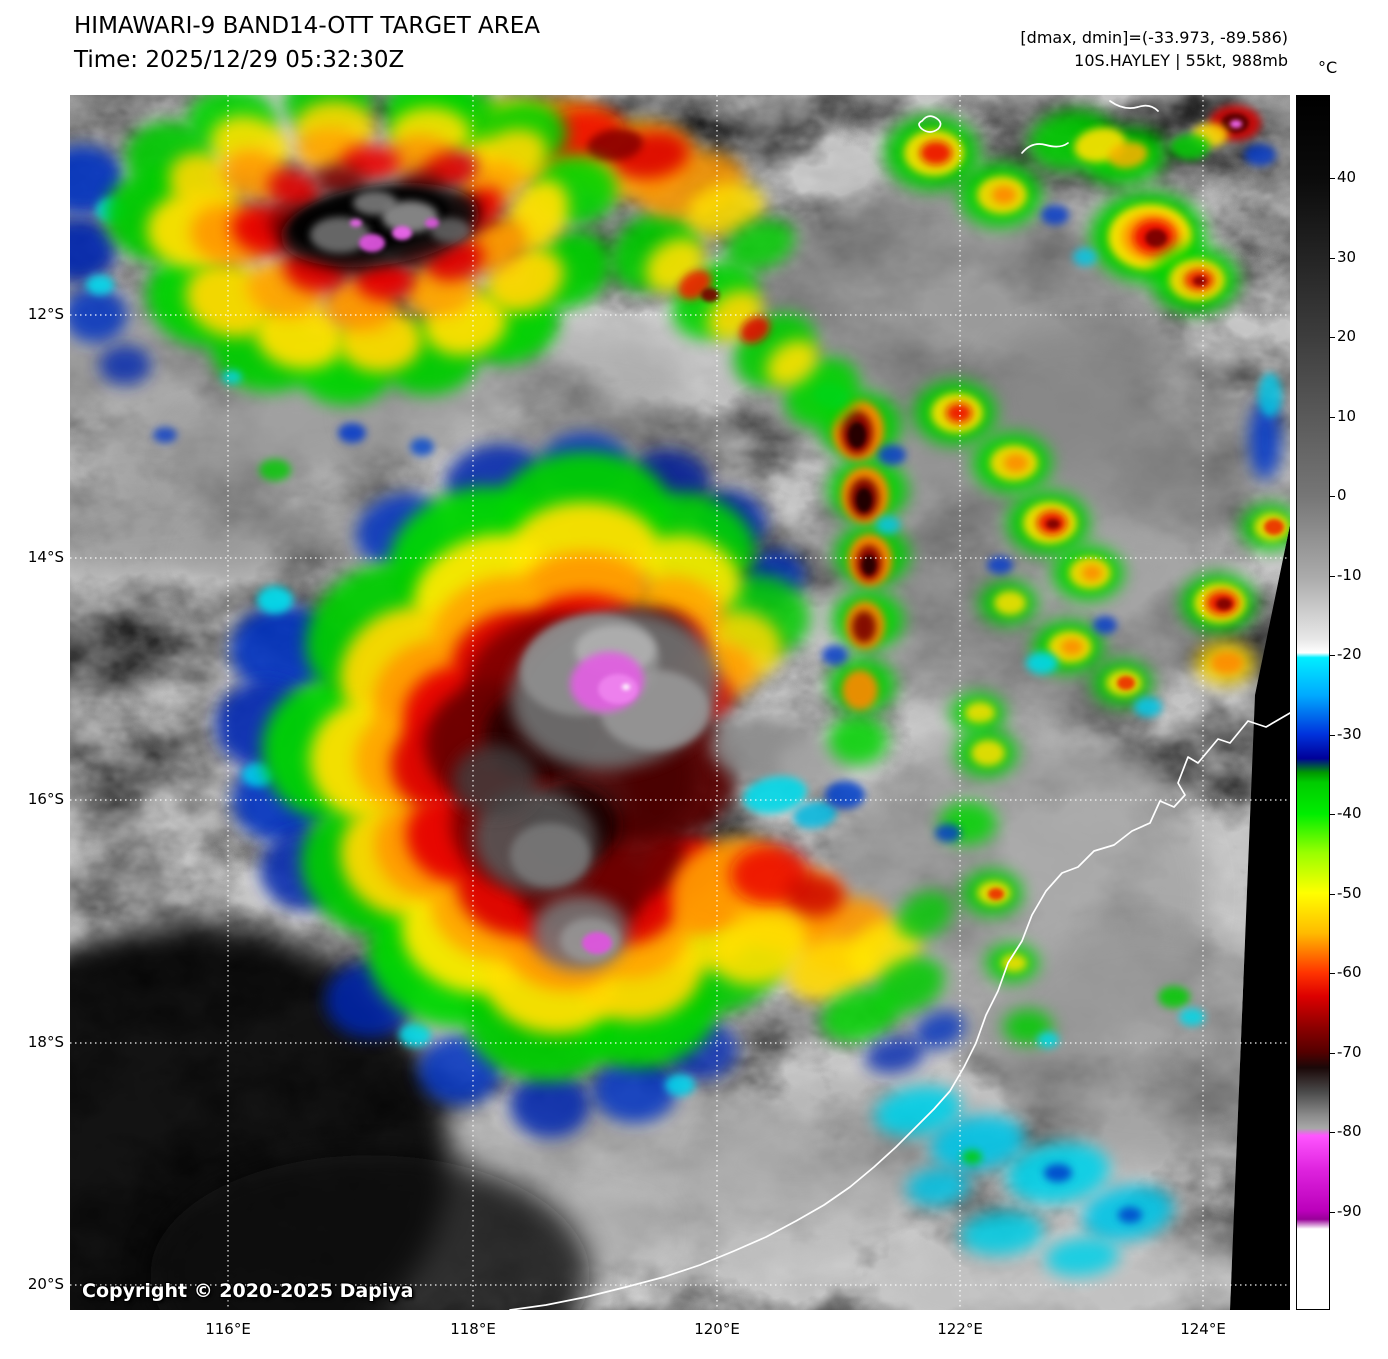 This screenshot has height=1359, width=1388. I want to click on colorbar, so click(1313, 702).